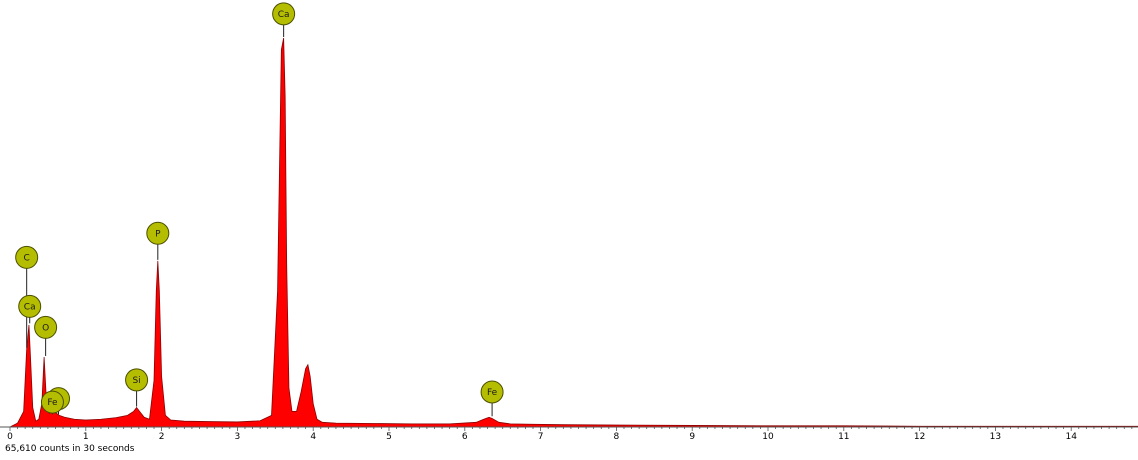 The width and height of the screenshot is (1138, 460). I want to click on x-tick-label: 7, so click(541, 437).